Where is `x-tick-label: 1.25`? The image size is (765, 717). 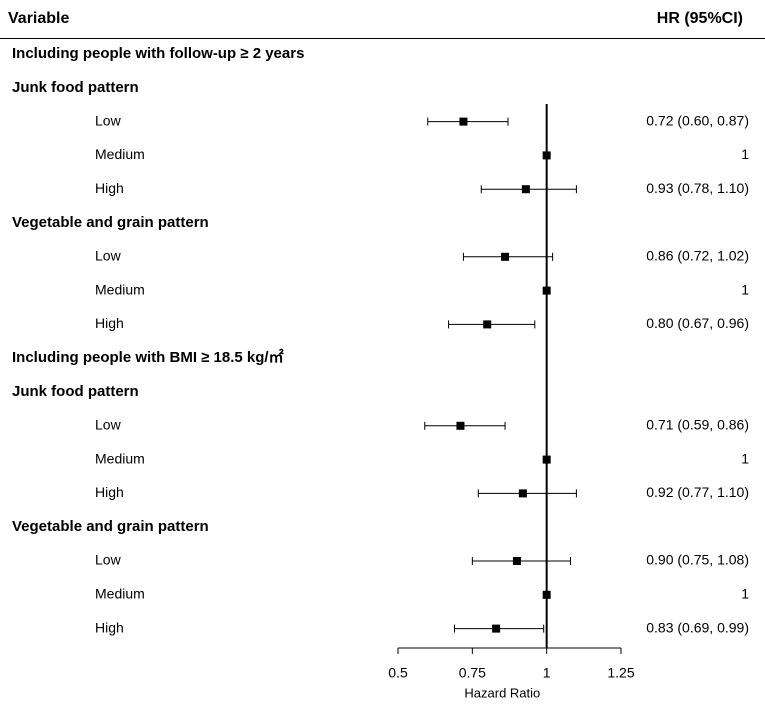
x-tick-label: 1.25 is located at coordinates (620, 673).